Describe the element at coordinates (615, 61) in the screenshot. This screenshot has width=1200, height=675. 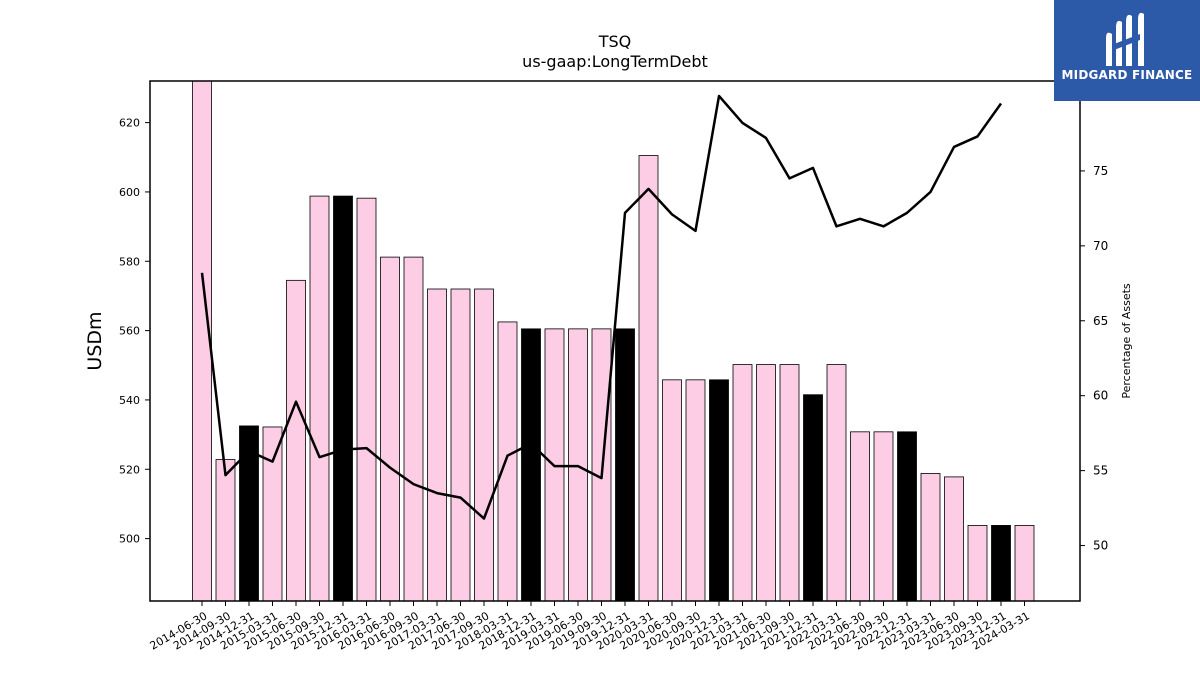
I see `chart-subtitle: us-gaap:LongTermDebt` at that location.